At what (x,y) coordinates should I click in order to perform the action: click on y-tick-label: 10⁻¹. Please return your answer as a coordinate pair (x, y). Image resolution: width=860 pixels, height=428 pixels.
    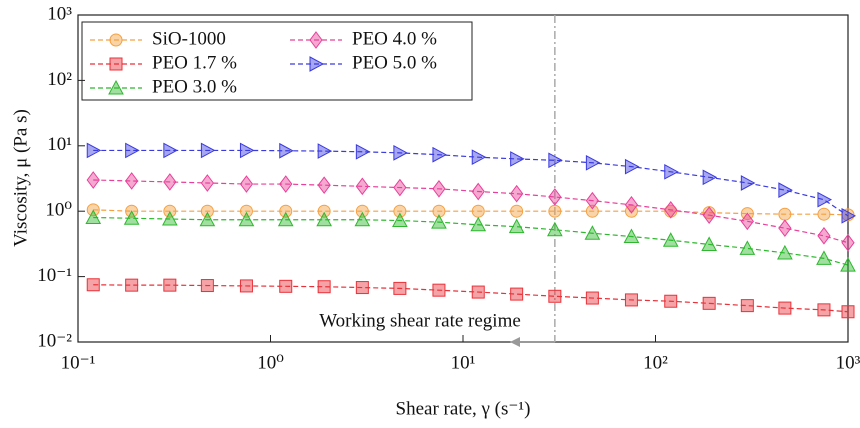
    Looking at the image, I should click on (54, 275).